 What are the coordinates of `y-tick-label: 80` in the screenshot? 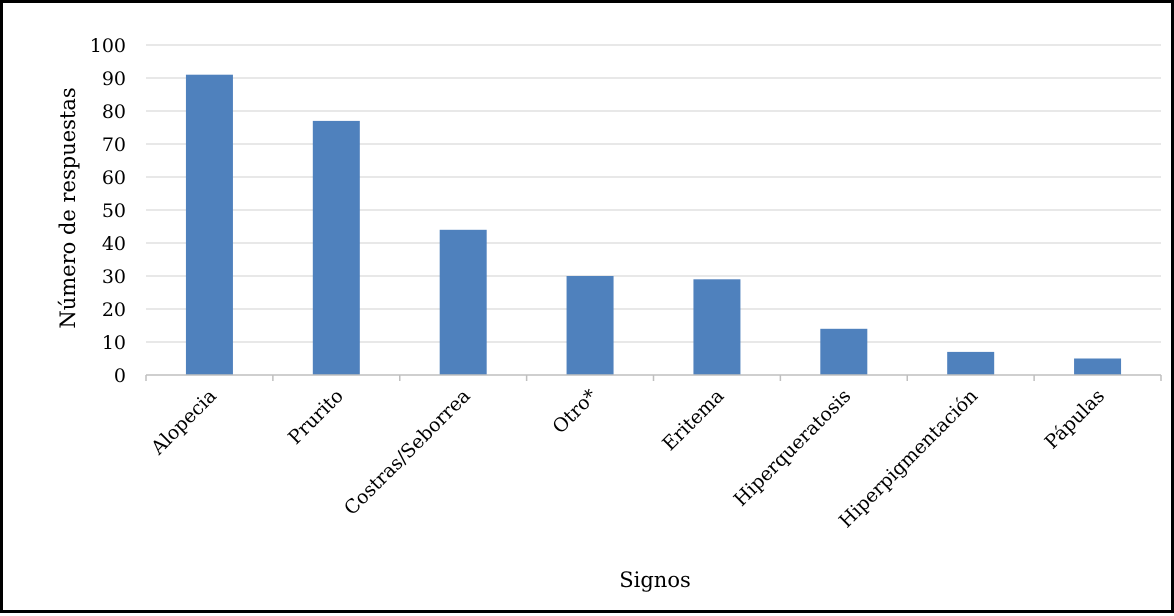 It's located at (114, 112).